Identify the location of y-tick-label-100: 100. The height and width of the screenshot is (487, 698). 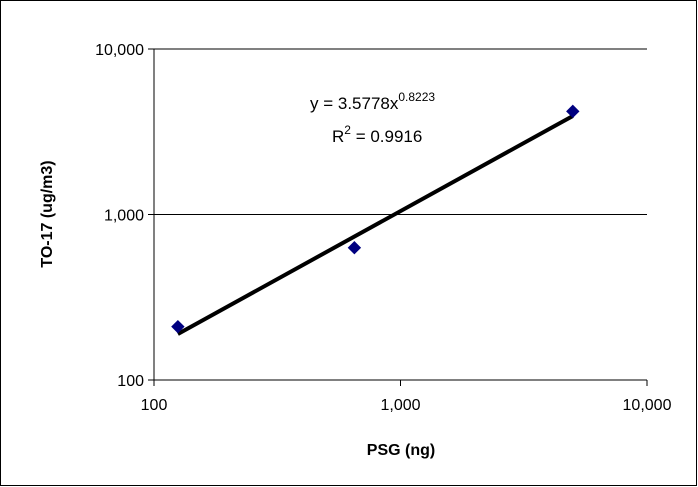
(130, 381).